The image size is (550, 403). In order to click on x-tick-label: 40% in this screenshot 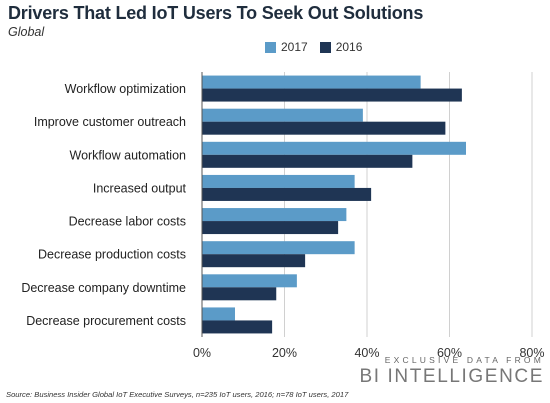, I will do `click(366, 353)`.